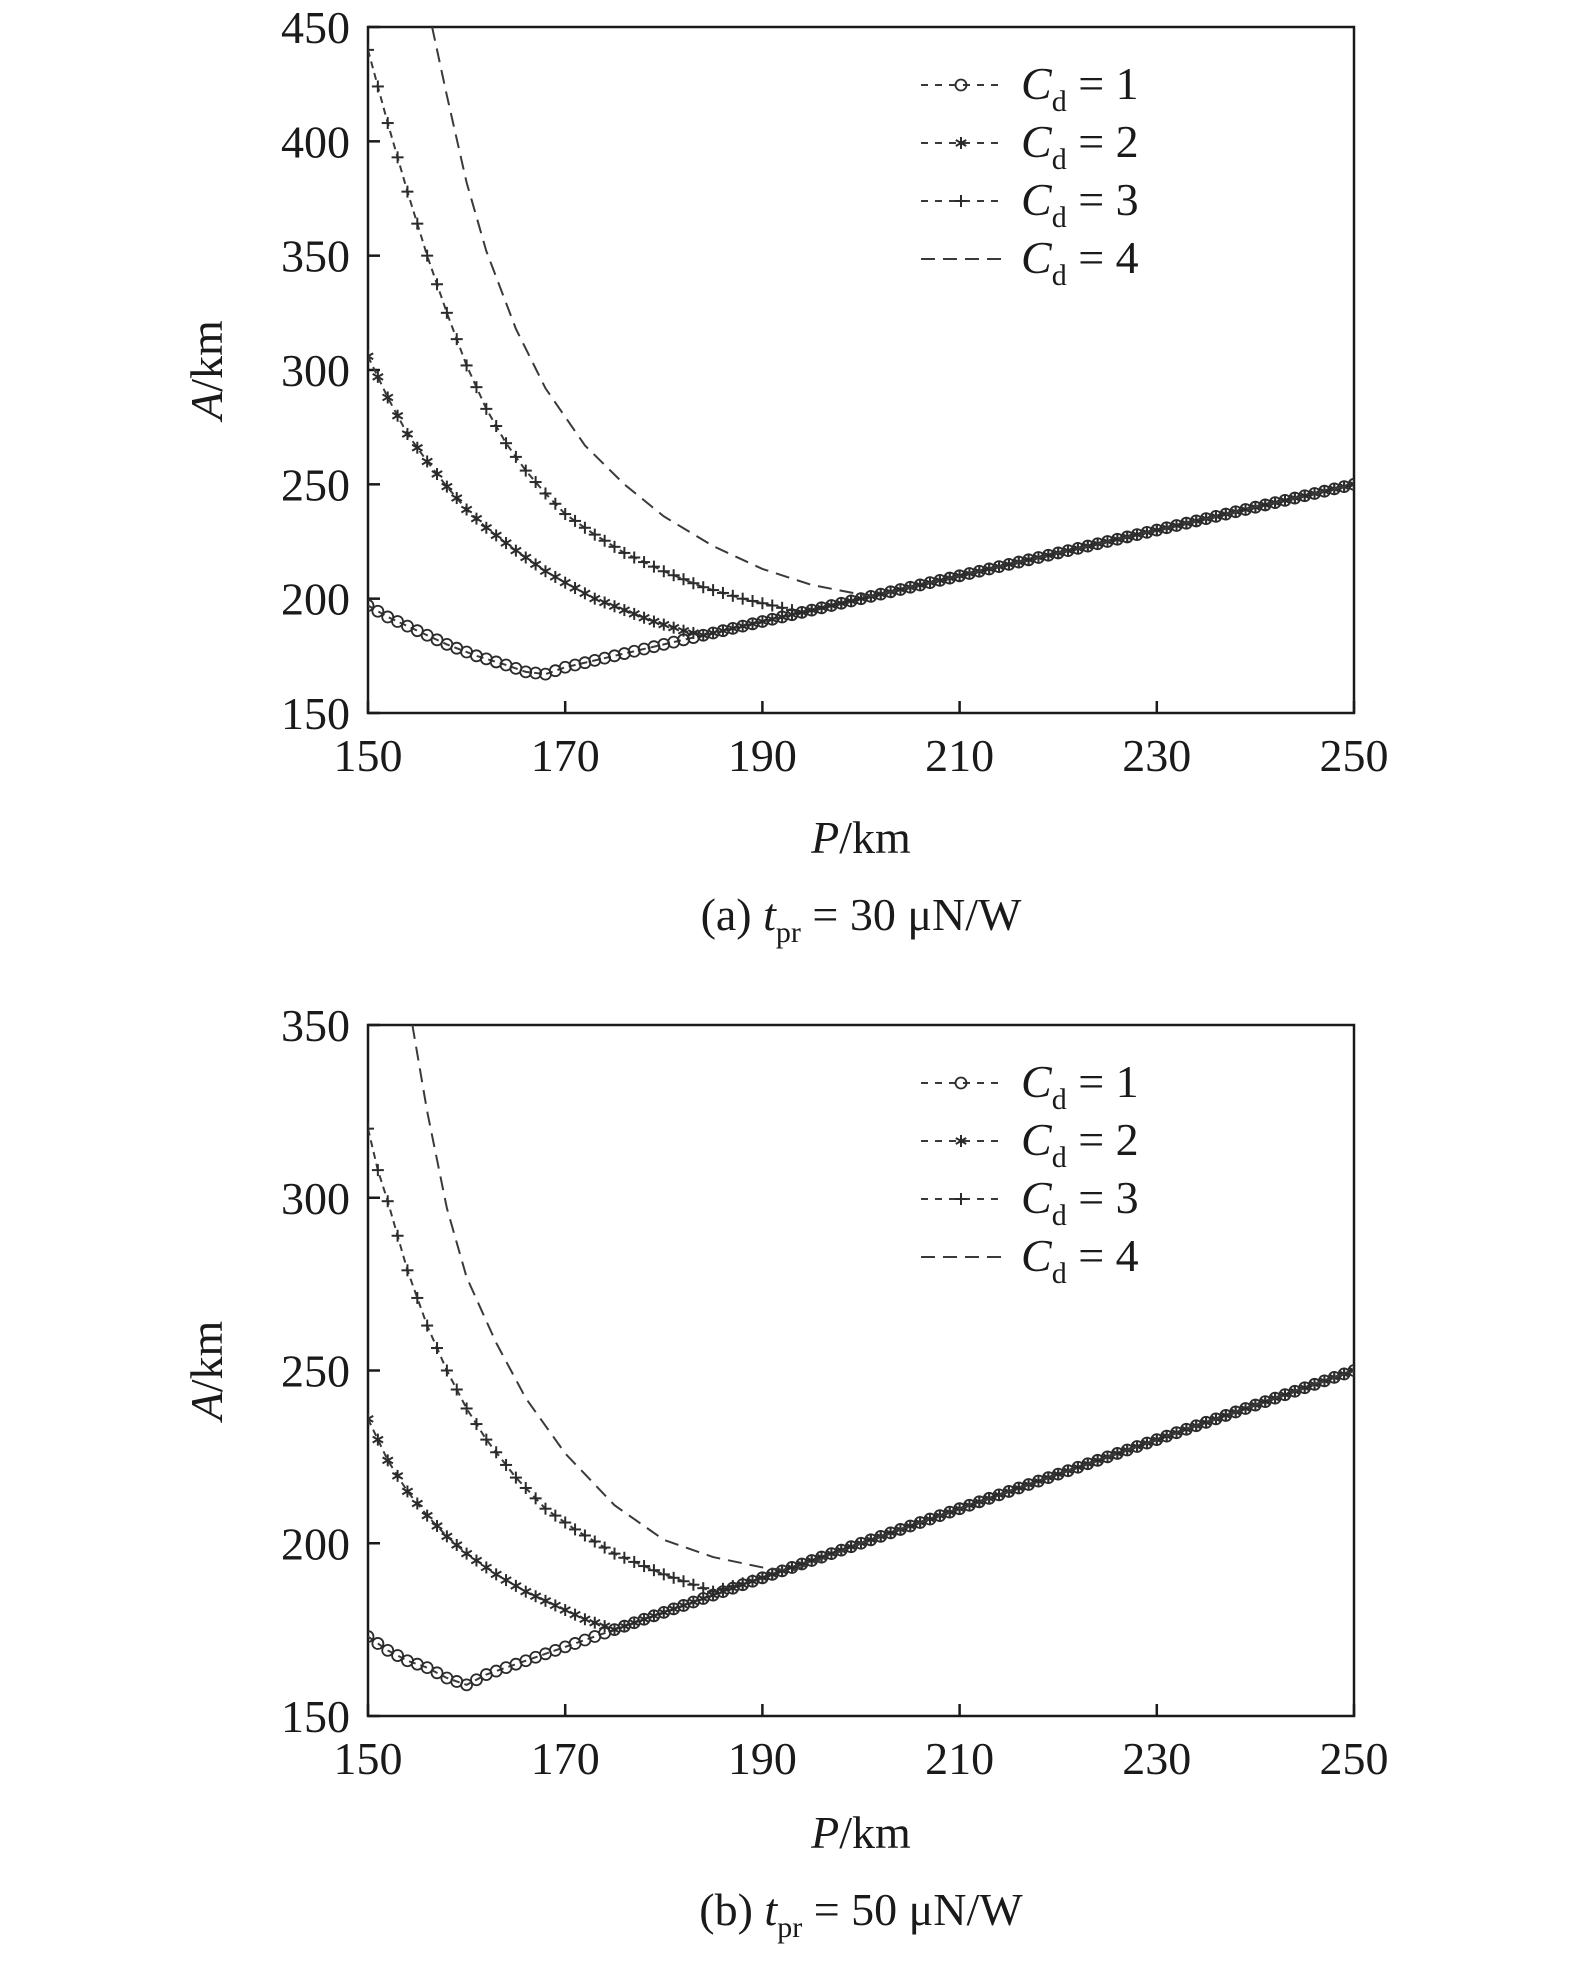 Image resolution: width=1575 pixels, height=1969 pixels. I want to click on legend: Cd = 1Cd = 2Cd = 3Cd = 4, so click(1030, 175).